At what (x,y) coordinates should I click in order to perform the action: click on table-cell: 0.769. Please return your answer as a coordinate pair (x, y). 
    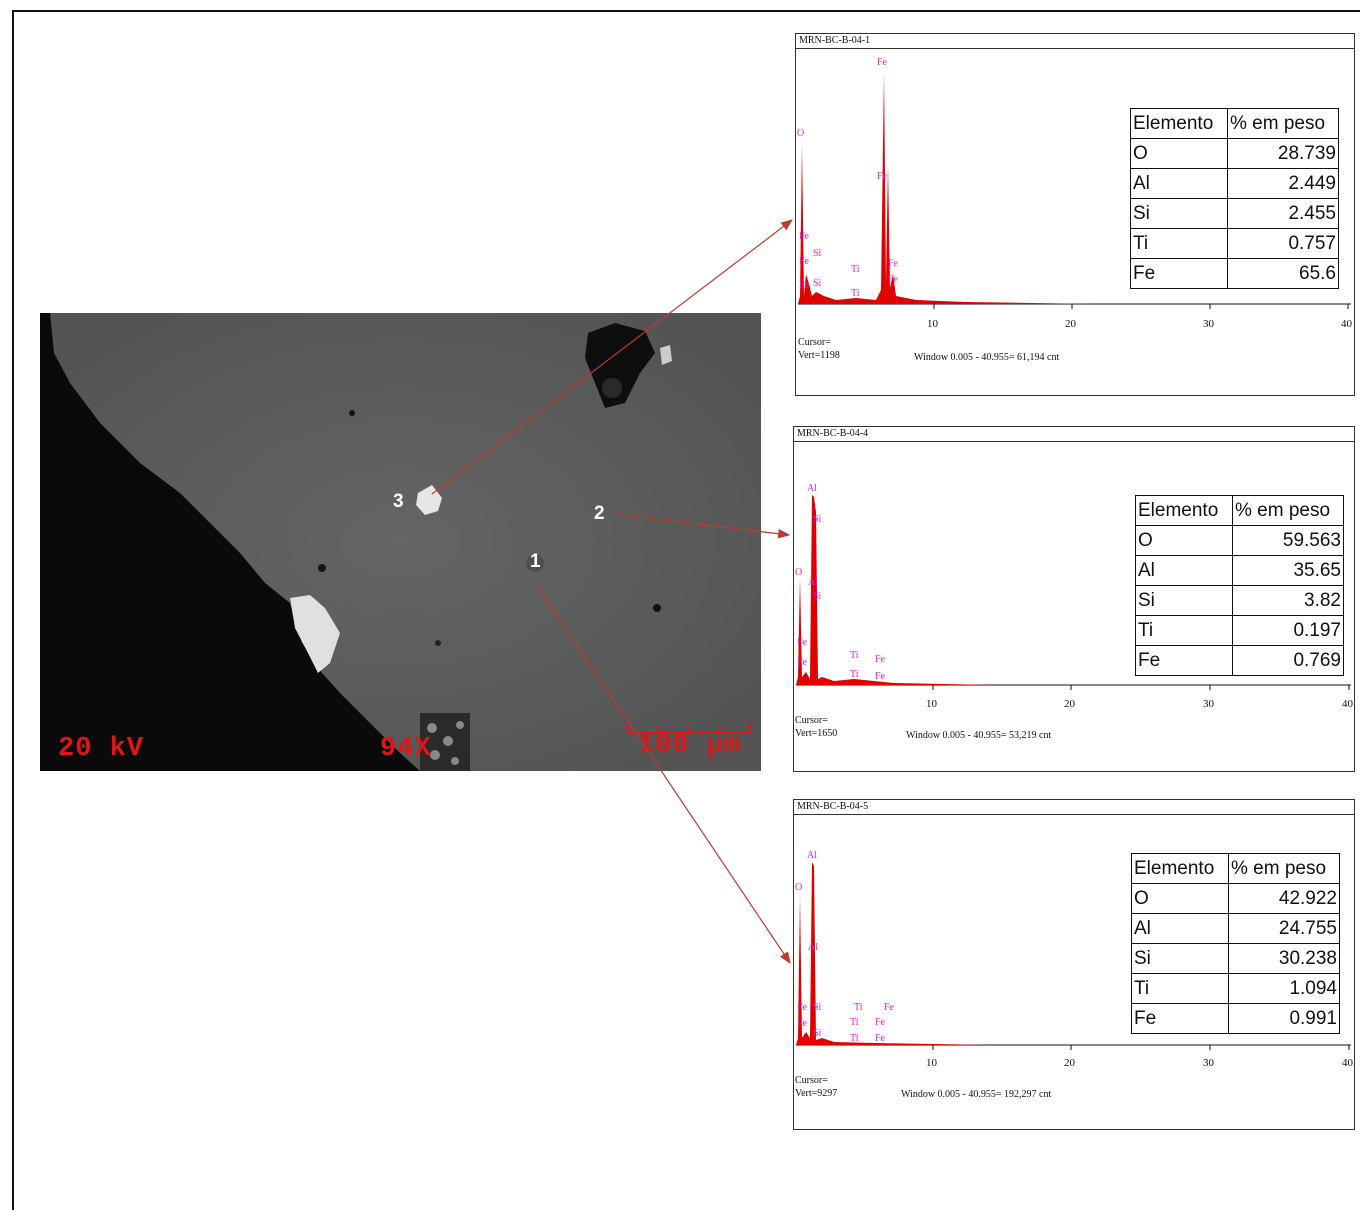
    Looking at the image, I should click on (1288, 660).